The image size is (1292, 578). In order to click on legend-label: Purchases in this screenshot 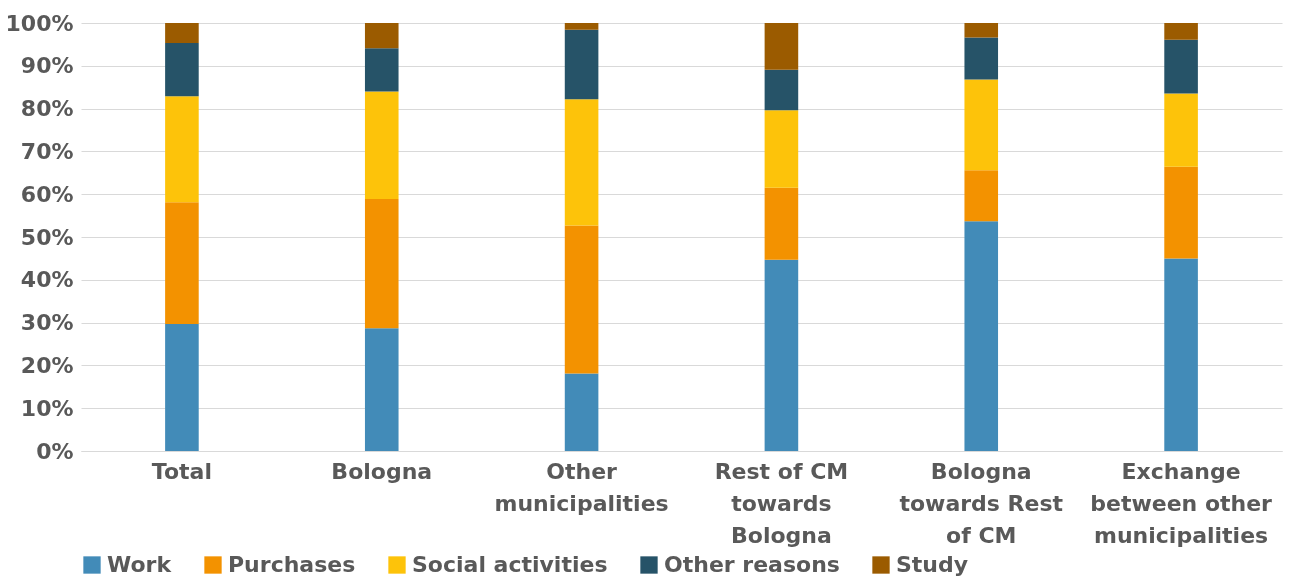, I will do `click(292, 564)`.